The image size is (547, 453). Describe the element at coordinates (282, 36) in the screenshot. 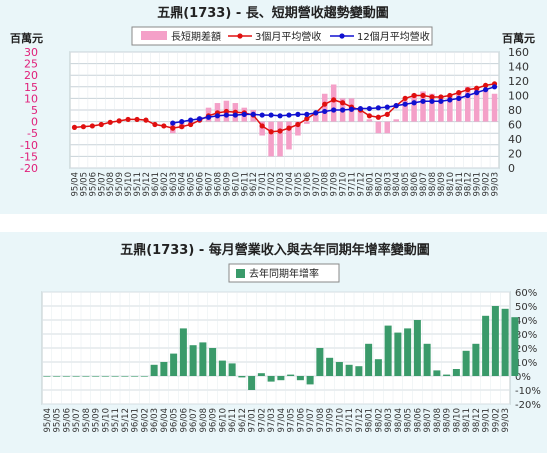

I see `legend-box` at that location.